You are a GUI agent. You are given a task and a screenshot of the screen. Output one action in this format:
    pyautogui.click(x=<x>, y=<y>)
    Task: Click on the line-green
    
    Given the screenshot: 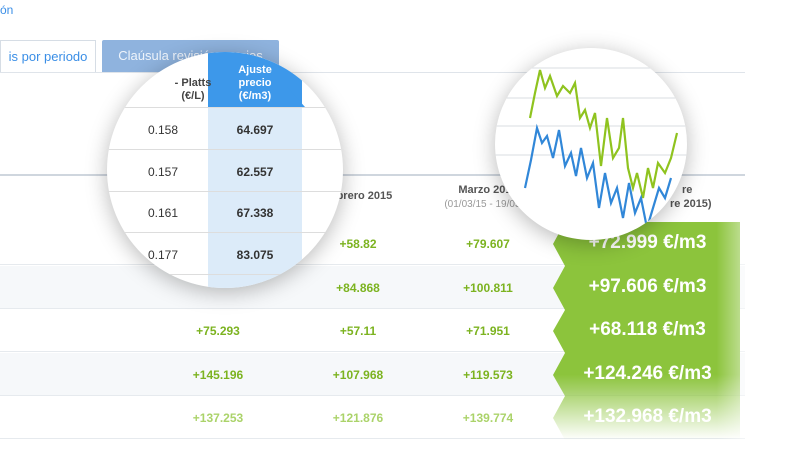 What is the action you would take?
    pyautogui.click(x=603, y=134)
    